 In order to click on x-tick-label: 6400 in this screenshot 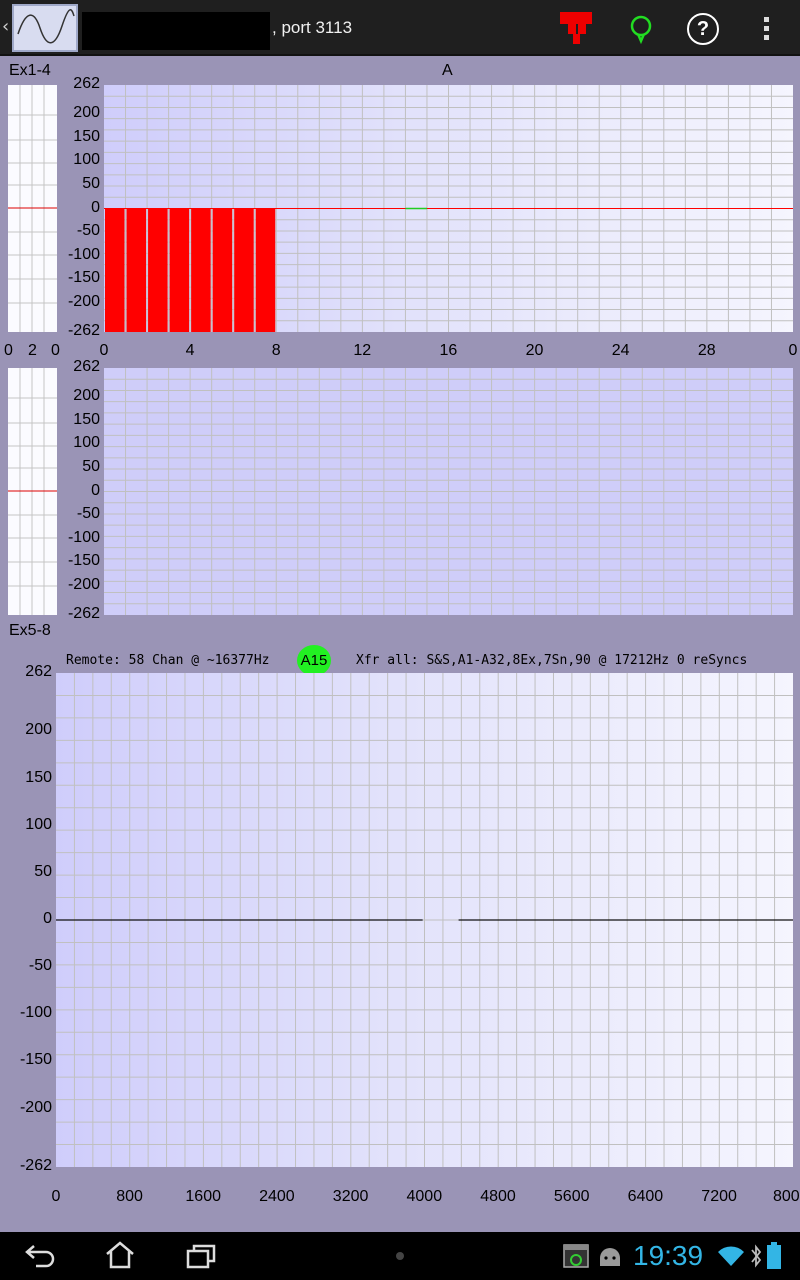, I will do `click(645, 1196)`.